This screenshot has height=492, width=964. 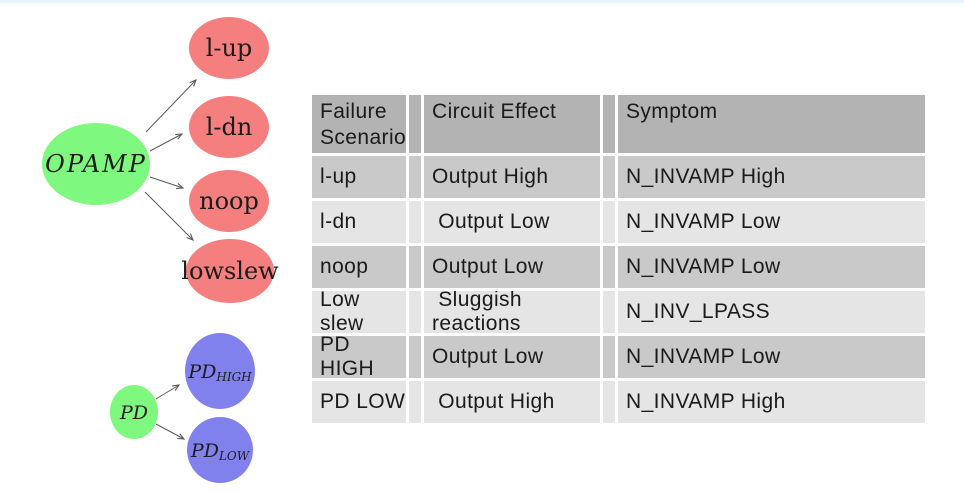 I want to click on edge-pd-pdhigh, so click(x=168, y=392).